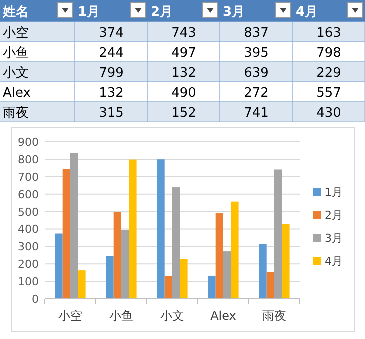 This screenshot has height=339, width=365. I want to click on x-tick-label: 小空, so click(70, 316).